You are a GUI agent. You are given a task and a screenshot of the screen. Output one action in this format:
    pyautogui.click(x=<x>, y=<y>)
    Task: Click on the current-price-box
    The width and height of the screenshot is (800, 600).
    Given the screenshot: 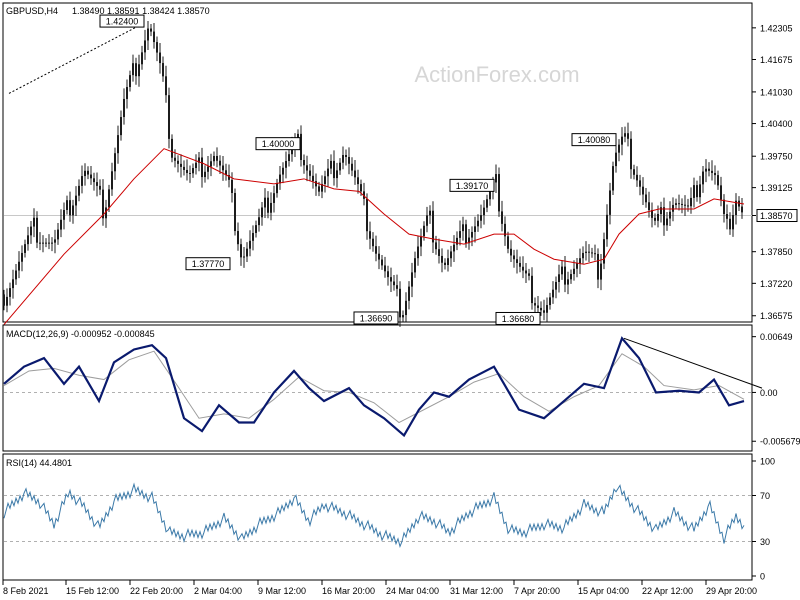 What is the action you would take?
    pyautogui.click(x=777, y=216)
    